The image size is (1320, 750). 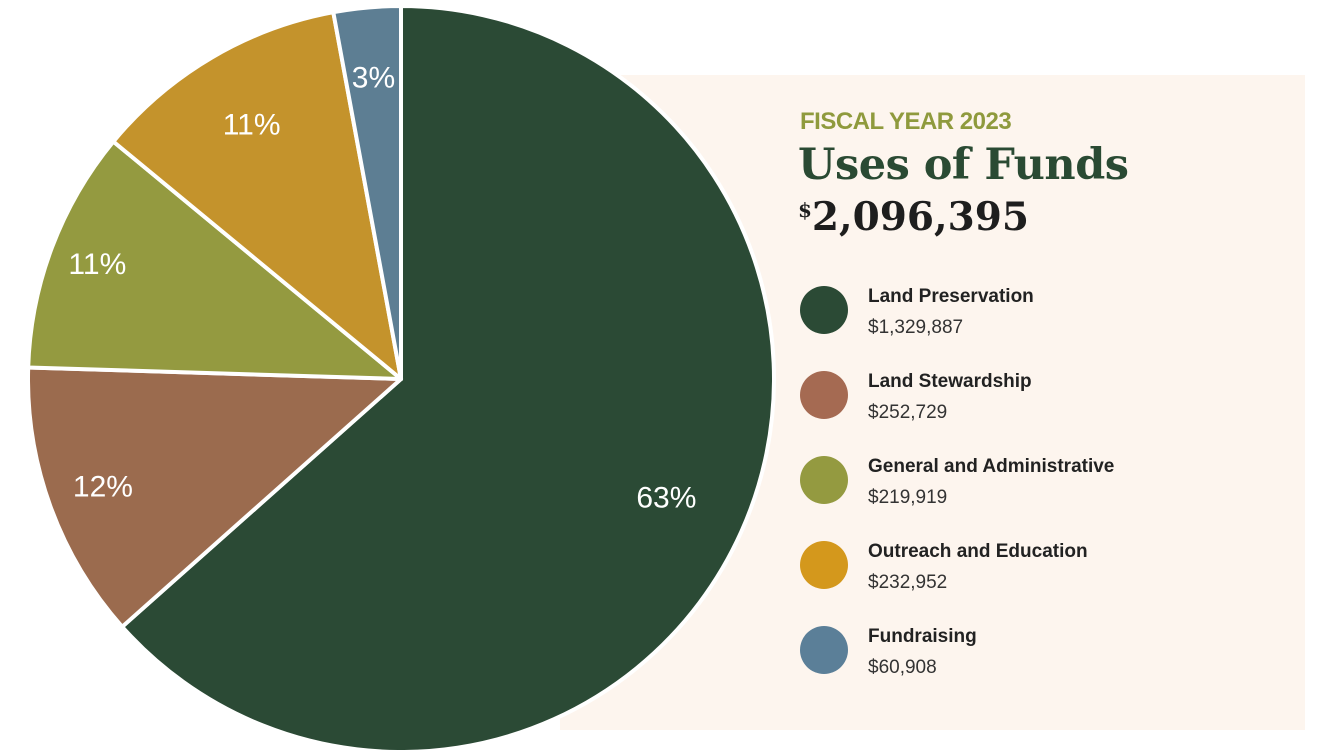 I want to click on legend-amount: $60,908, so click(x=902, y=667).